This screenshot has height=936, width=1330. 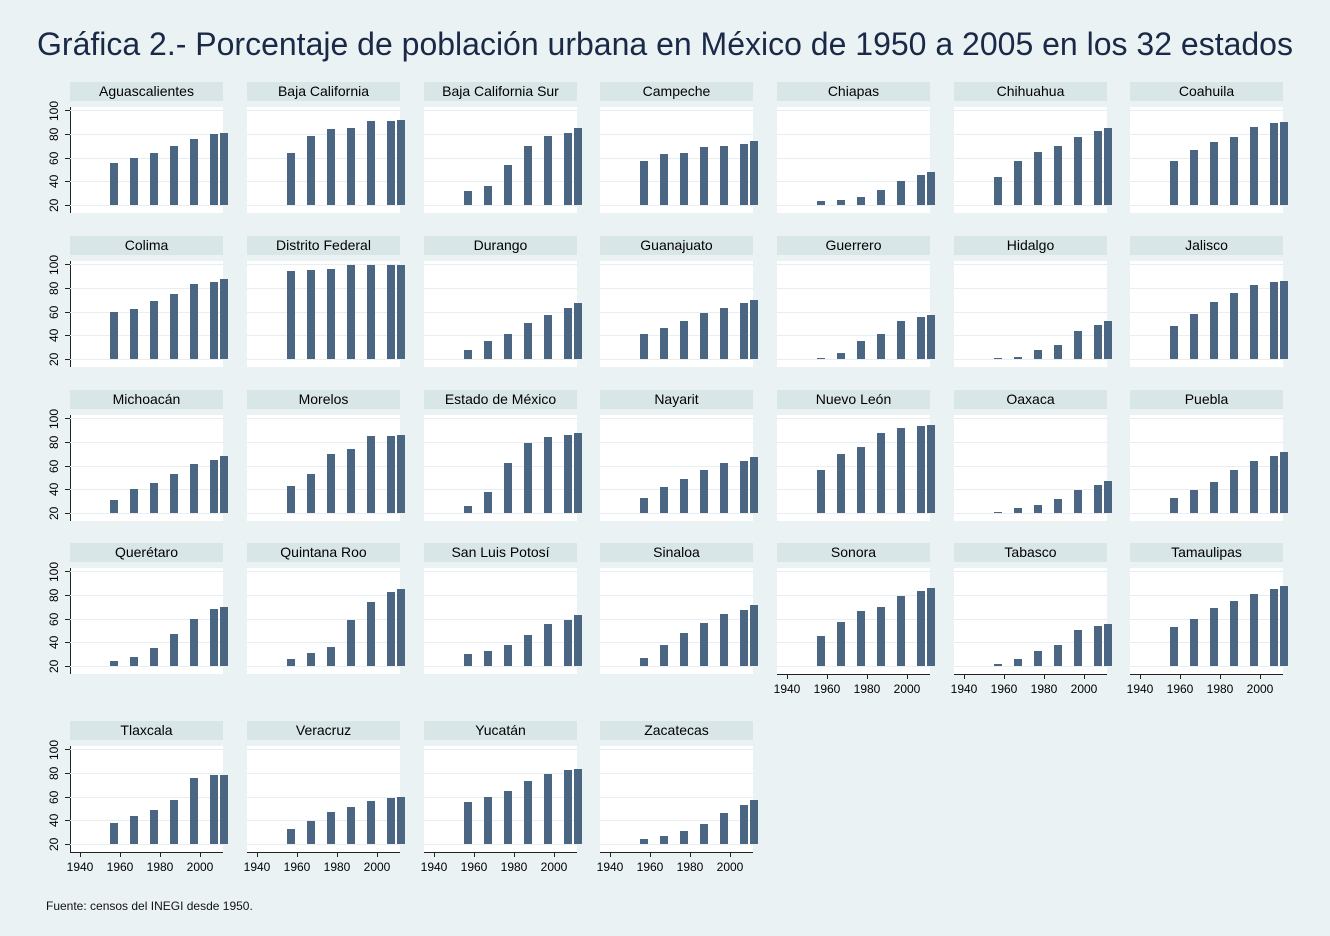 What do you see at coordinates (1078, 344) in the screenshot?
I see `bar-hidalgo-1990` at bounding box center [1078, 344].